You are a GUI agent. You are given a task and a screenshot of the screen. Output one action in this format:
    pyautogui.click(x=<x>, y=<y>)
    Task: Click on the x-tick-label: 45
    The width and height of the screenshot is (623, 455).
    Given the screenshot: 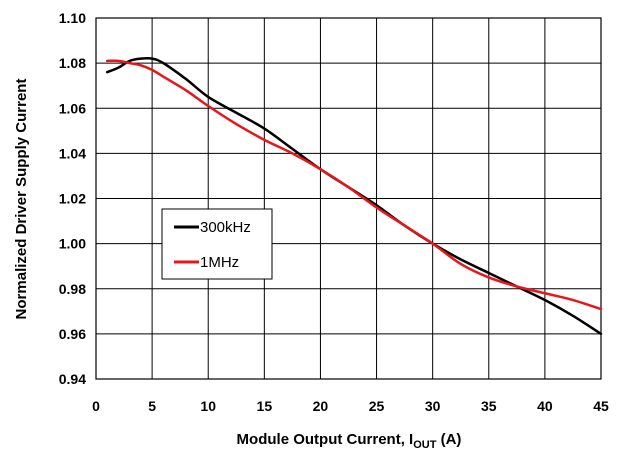 What is the action you would take?
    pyautogui.click(x=601, y=406)
    